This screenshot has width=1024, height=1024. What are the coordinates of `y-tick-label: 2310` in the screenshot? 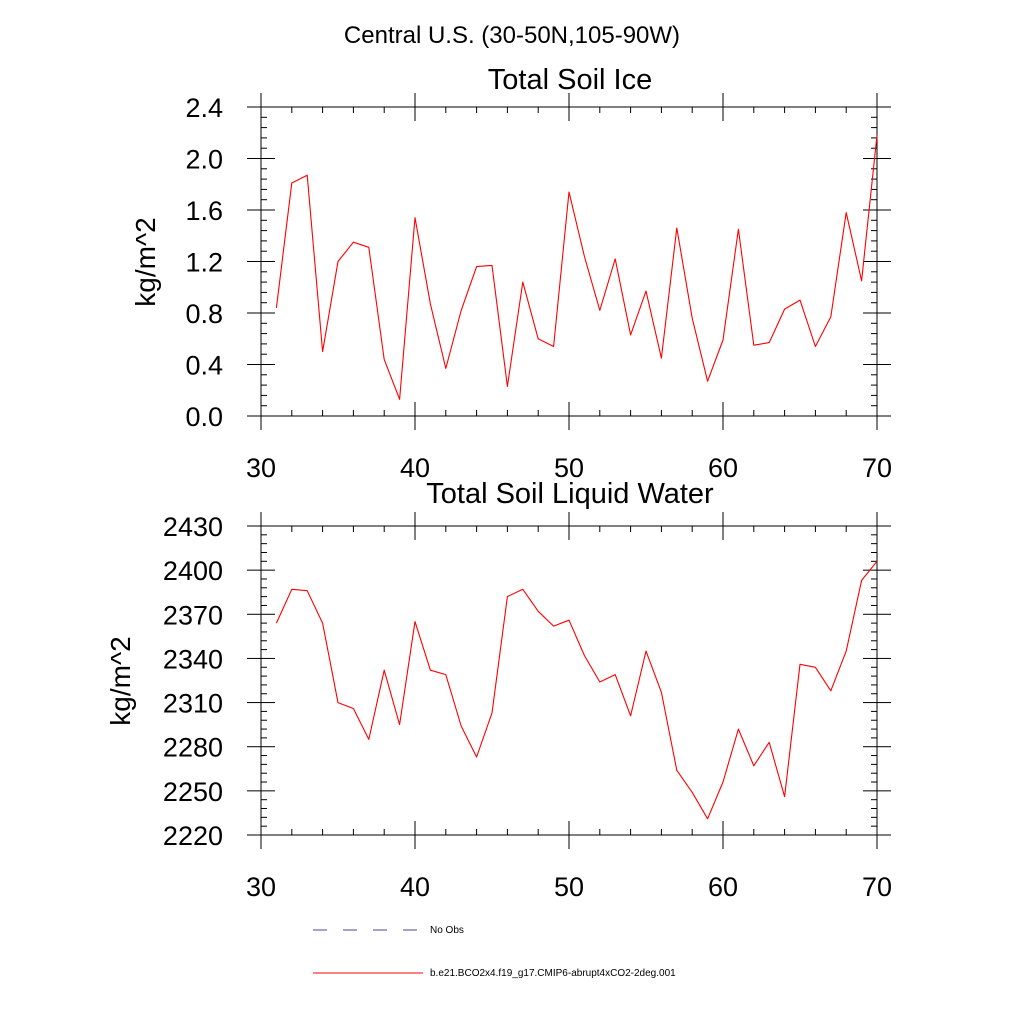 It's located at (193, 704).